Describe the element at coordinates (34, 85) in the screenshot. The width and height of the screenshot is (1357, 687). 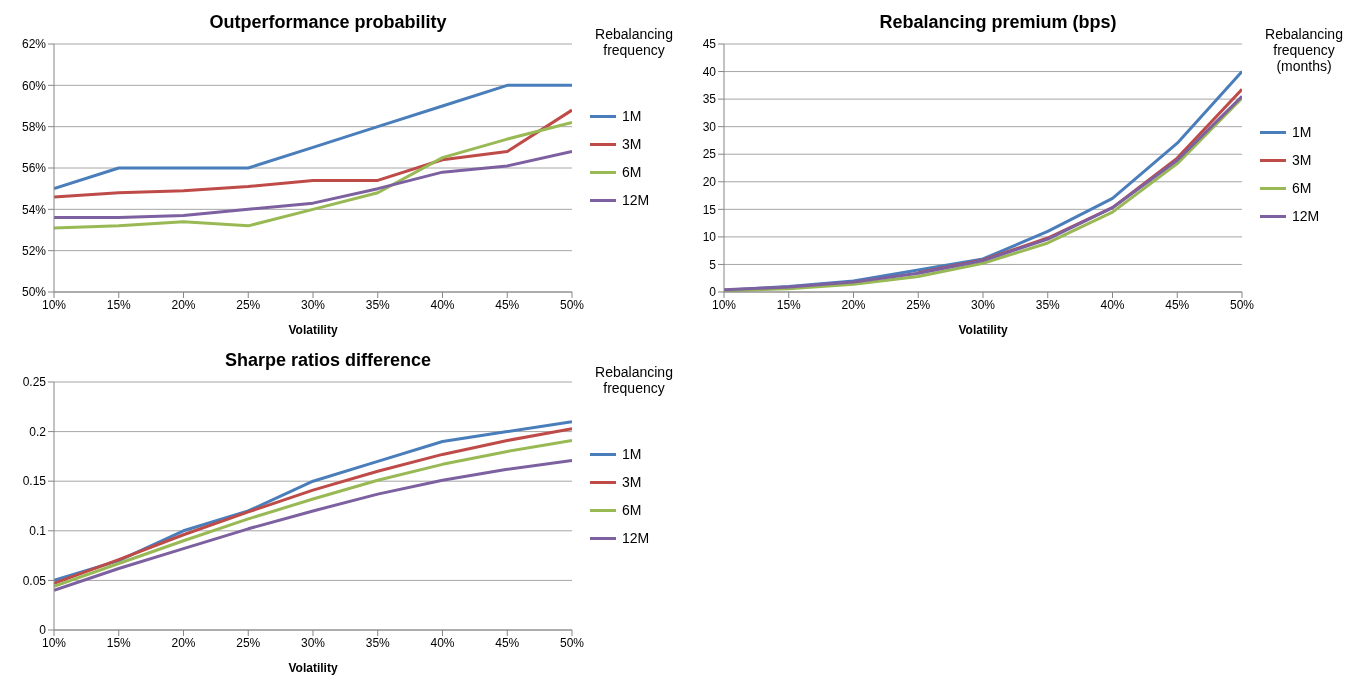
I see `y-tick-label: 60%` at that location.